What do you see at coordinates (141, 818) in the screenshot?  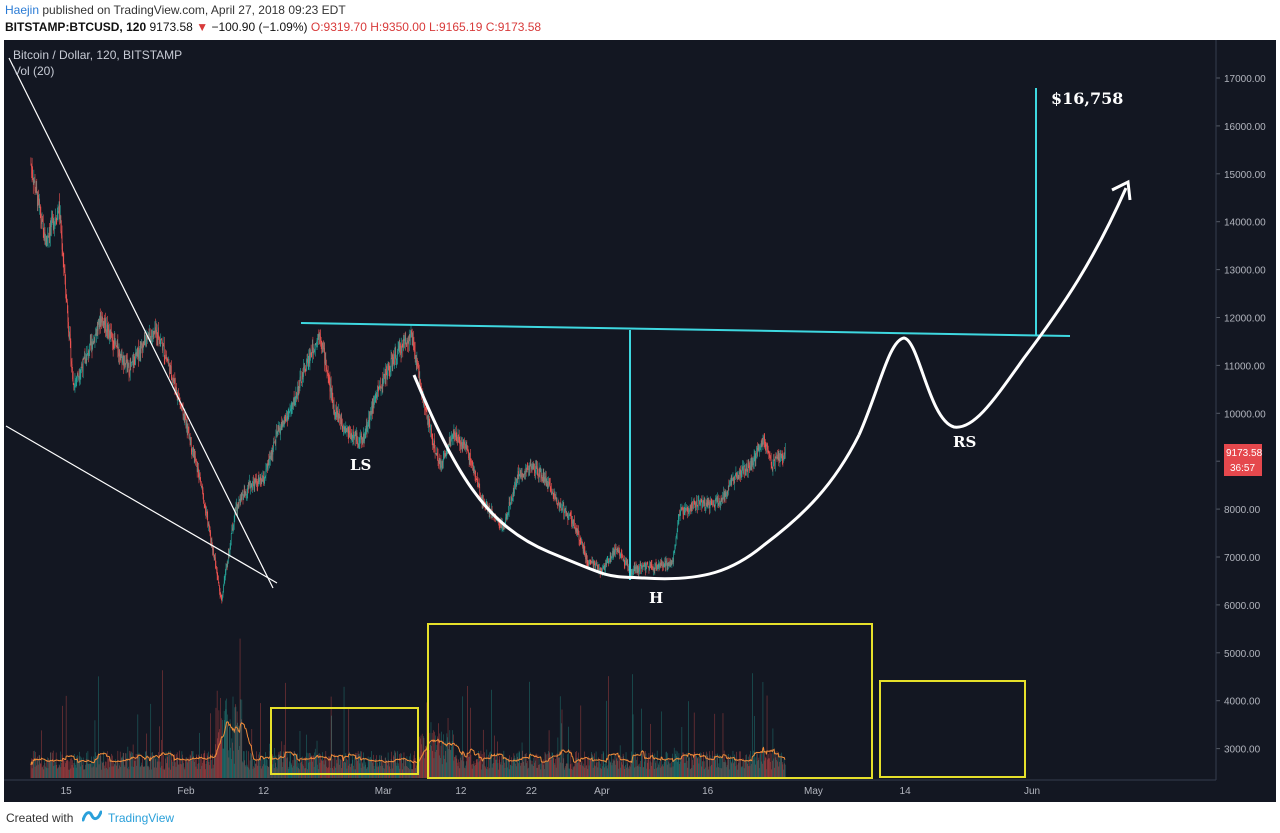 I see `tradingview-link: TradingView` at bounding box center [141, 818].